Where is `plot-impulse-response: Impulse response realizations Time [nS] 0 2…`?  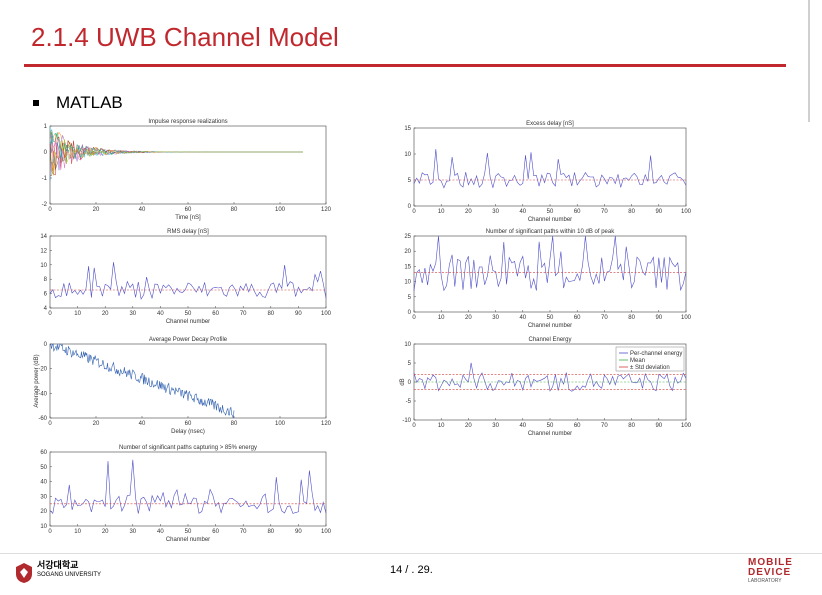 plot-impulse-response: Impulse response realizations Time [nS] 0 2… is located at coordinates (182, 174).